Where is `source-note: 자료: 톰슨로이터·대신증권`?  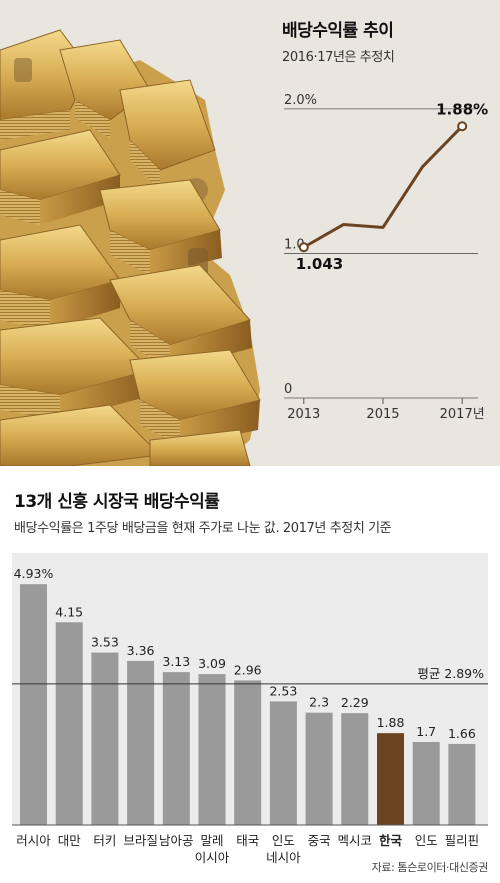
source-note: 자료: 톰슨로이터·대신증권 is located at coordinates (430, 867).